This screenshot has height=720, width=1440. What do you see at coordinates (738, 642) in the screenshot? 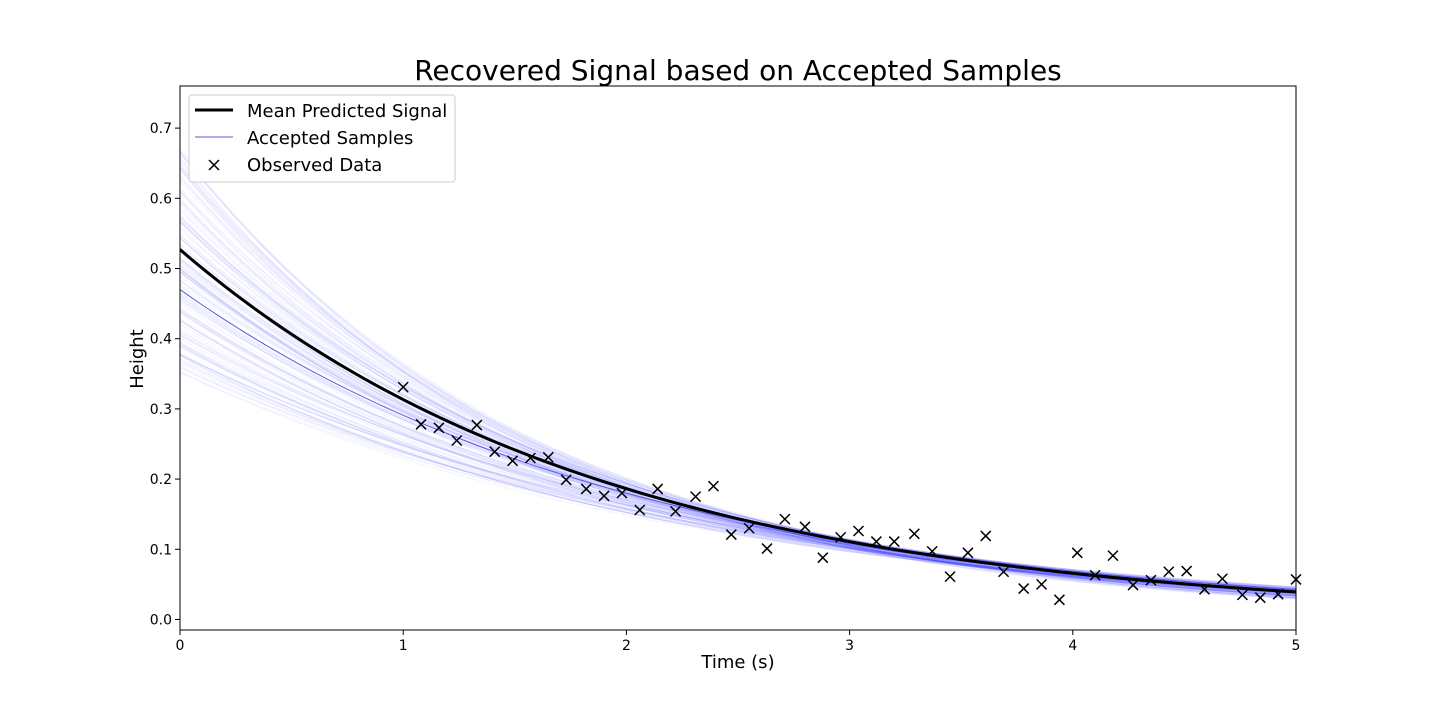
I see `x-axis: 0 1 2 3 4 5` at bounding box center [738, 642].